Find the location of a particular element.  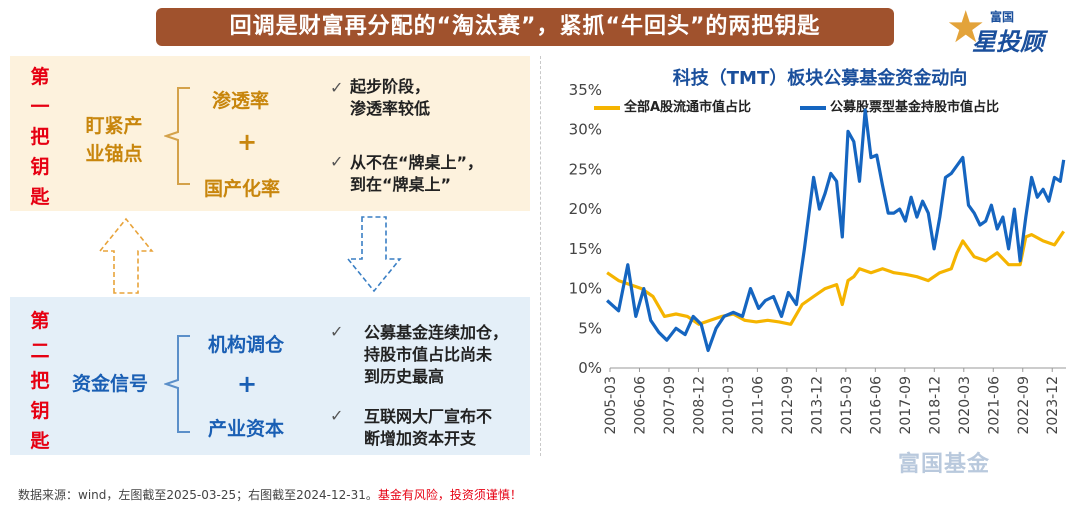

x-tick-label: 2017-09 is located at coordinates (906, 405).